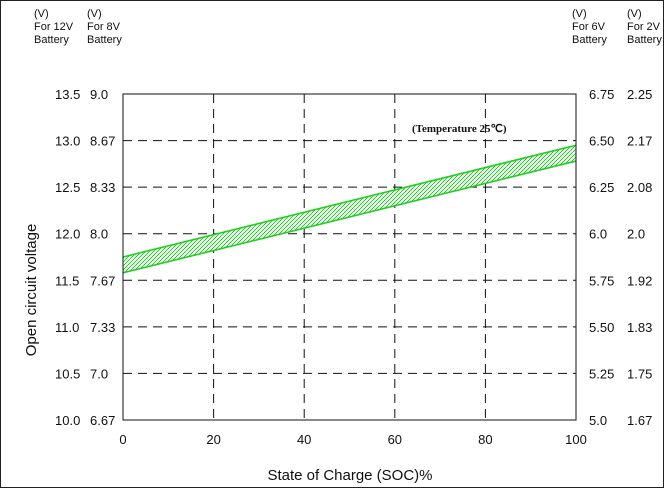 The image size is (664, 488). What do you see at coordinates (639, 280) in the screenshot?
I see `right-axis-2-tick-label: 1.92` at bounding box center [639, 280].